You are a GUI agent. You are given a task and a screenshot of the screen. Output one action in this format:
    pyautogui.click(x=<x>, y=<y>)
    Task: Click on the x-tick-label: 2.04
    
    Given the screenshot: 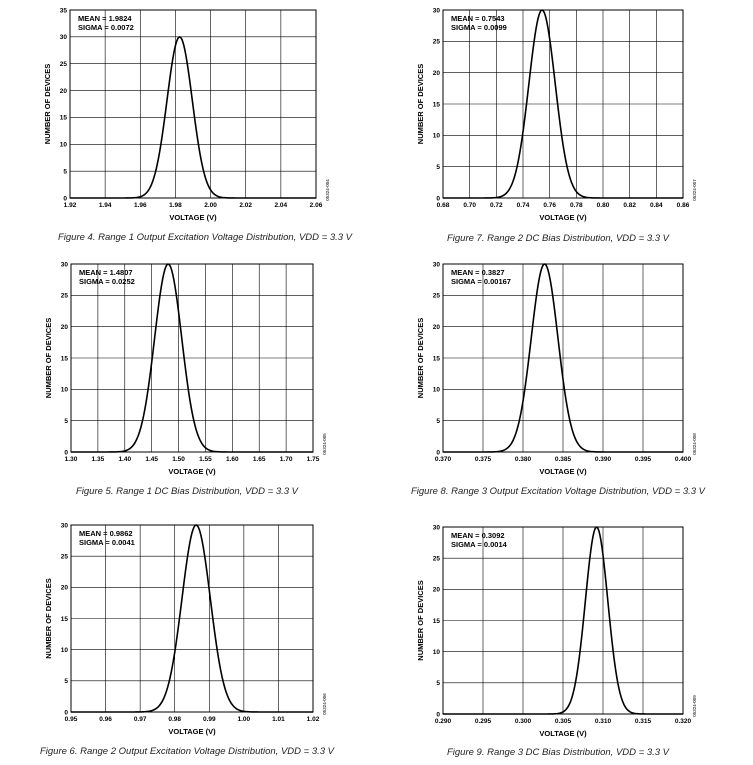 What is the action you would take?
    pyautogui.click(x=281, y=205)
    